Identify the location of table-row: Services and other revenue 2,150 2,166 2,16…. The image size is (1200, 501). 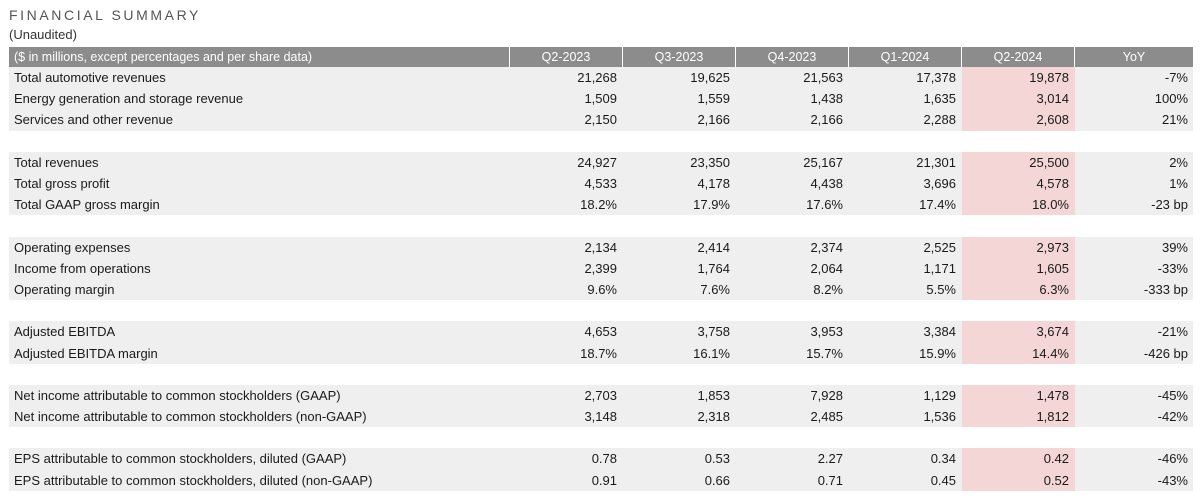
(601, 120).